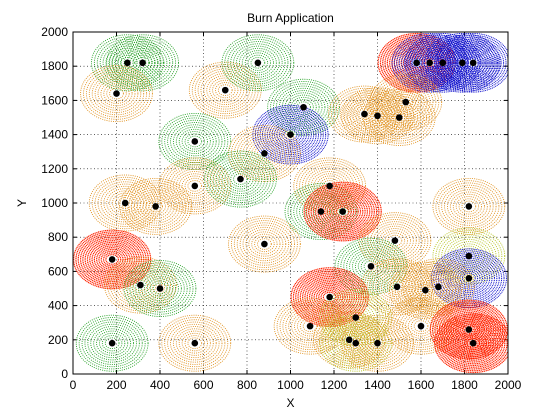 The width and height of the screenshot is (560, 420). Describe the element at coordinates (464, 385) in the screenshot. I see `x-tick-label: 1800` at that location.